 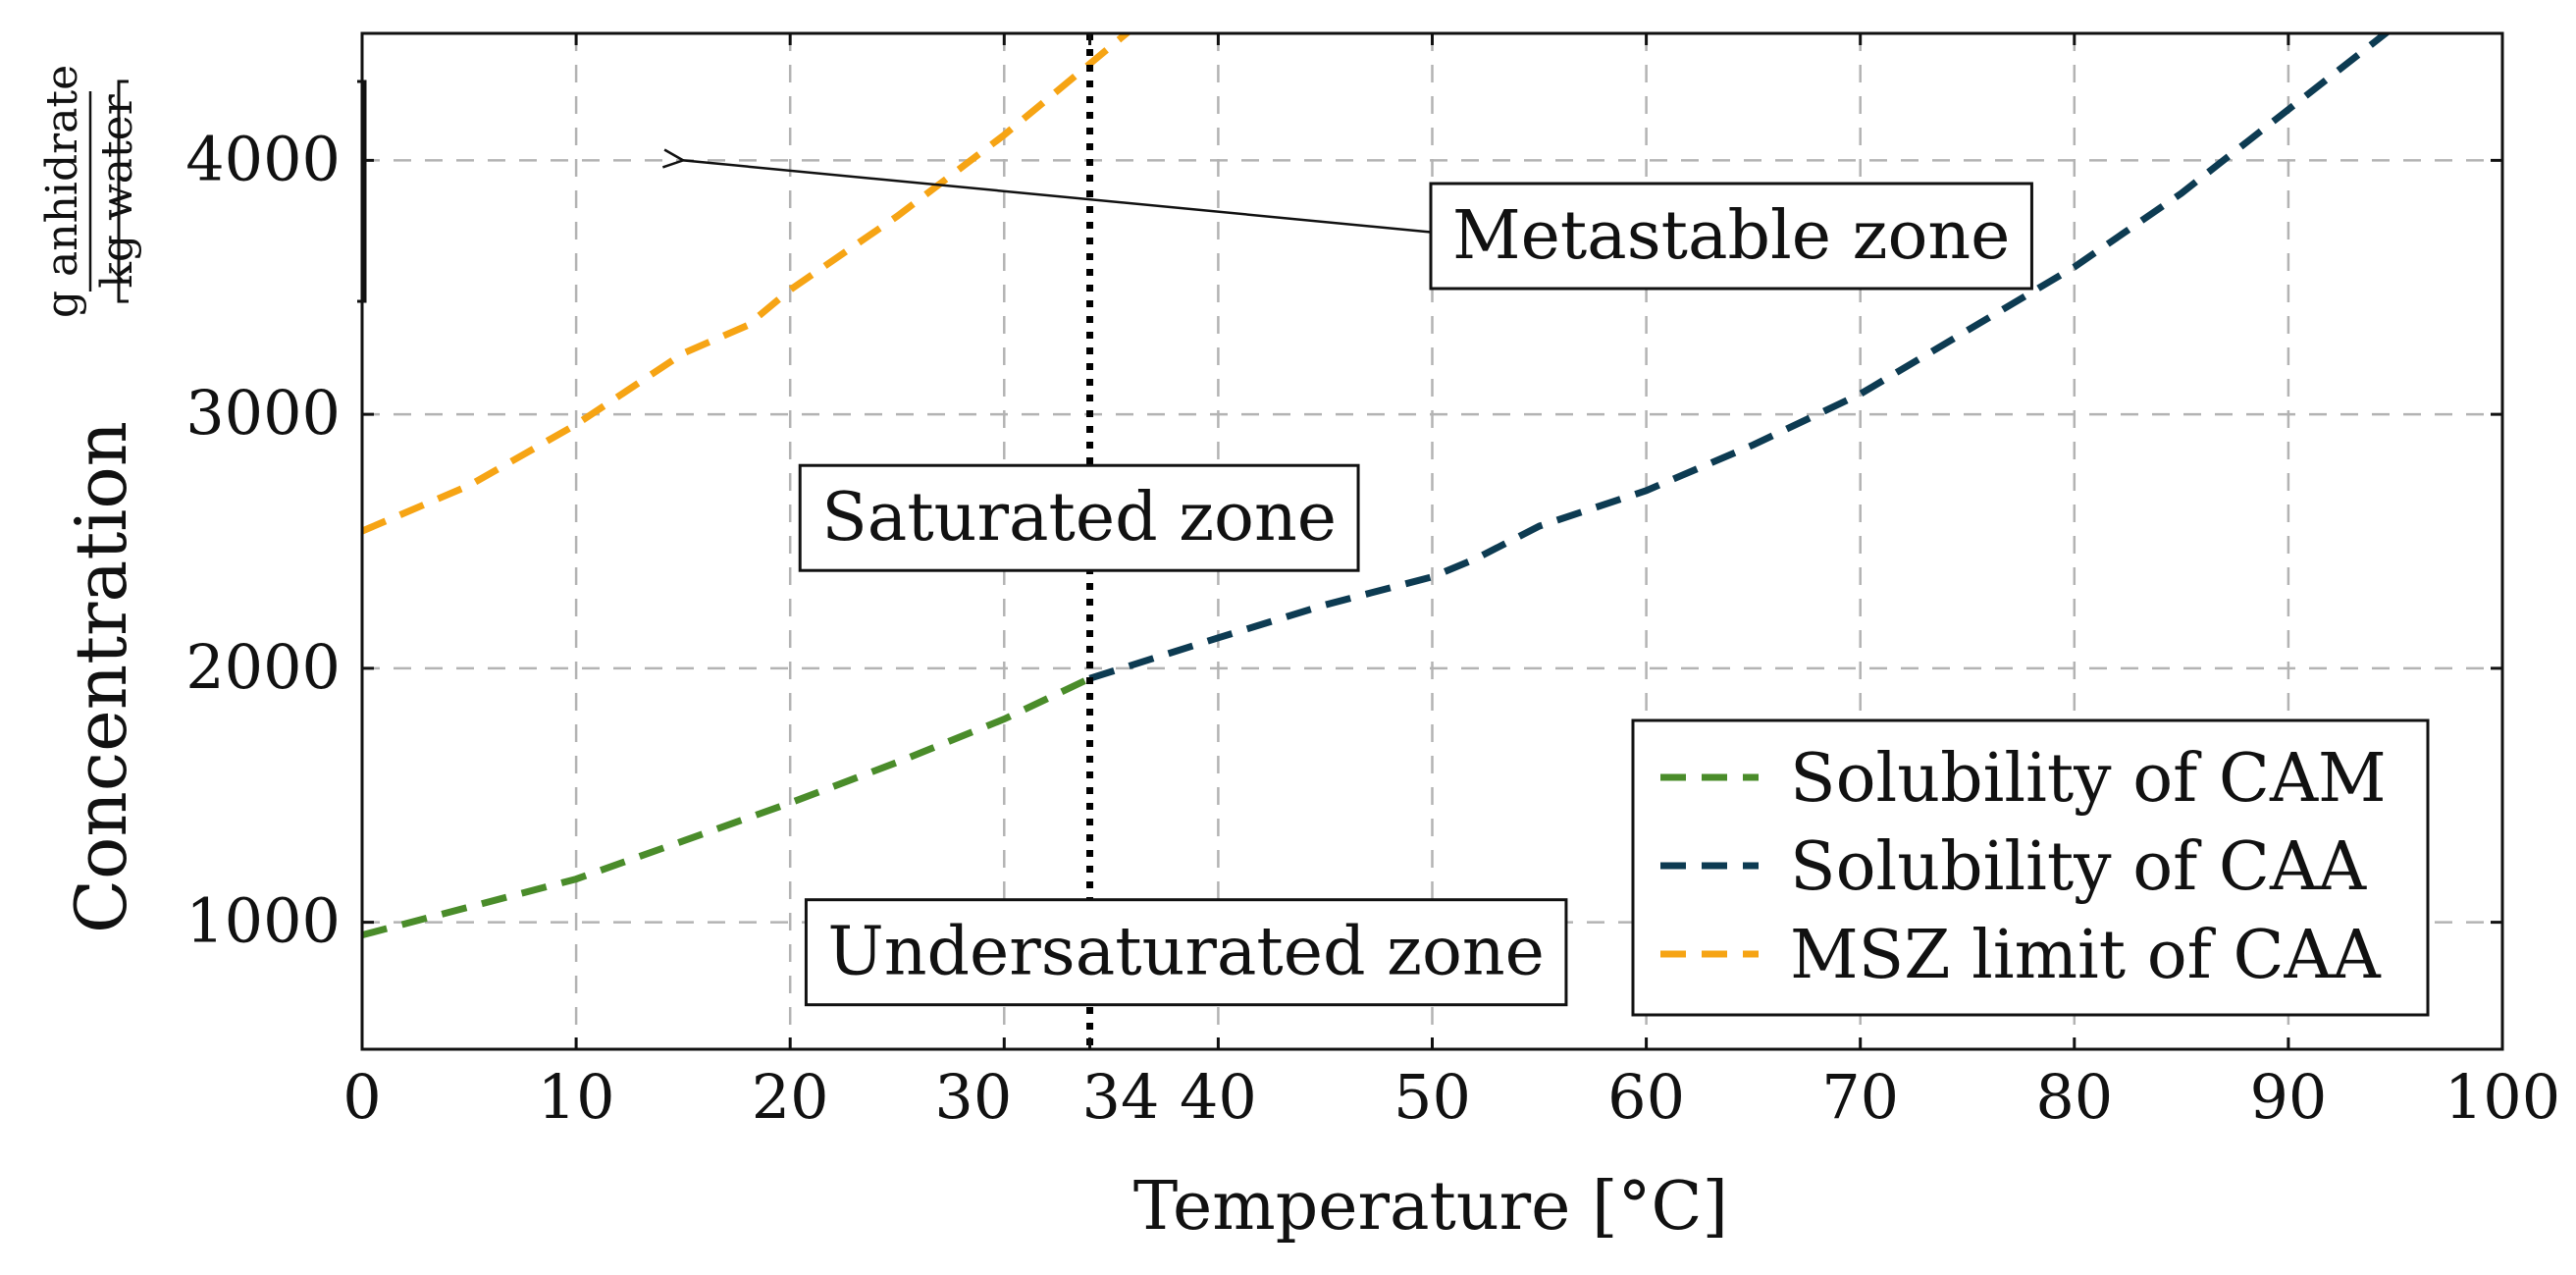 What do you see at coordinates (1121, 1097) in the screenshot?
I see `x-tick-label-34: 34` at bounding box center [1121, 1097].